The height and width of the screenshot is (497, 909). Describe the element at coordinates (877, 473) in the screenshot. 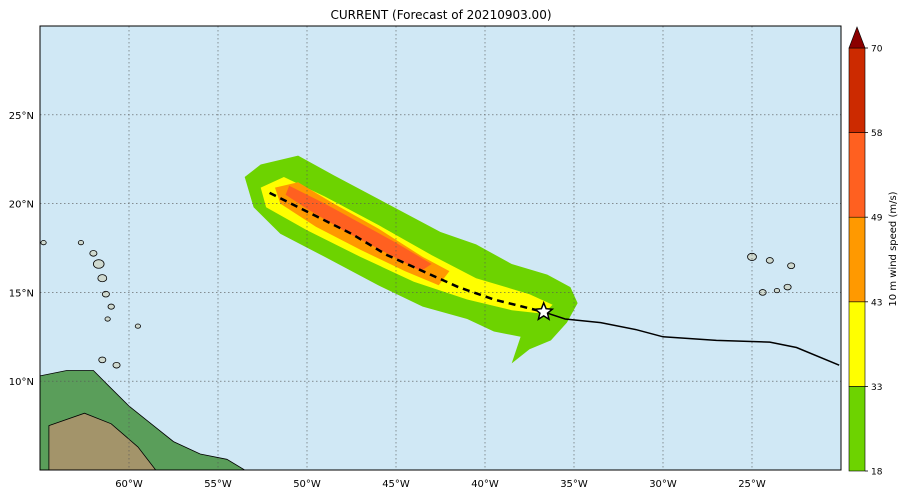

I see `colorbar-tick-label-18: 18` at that location.